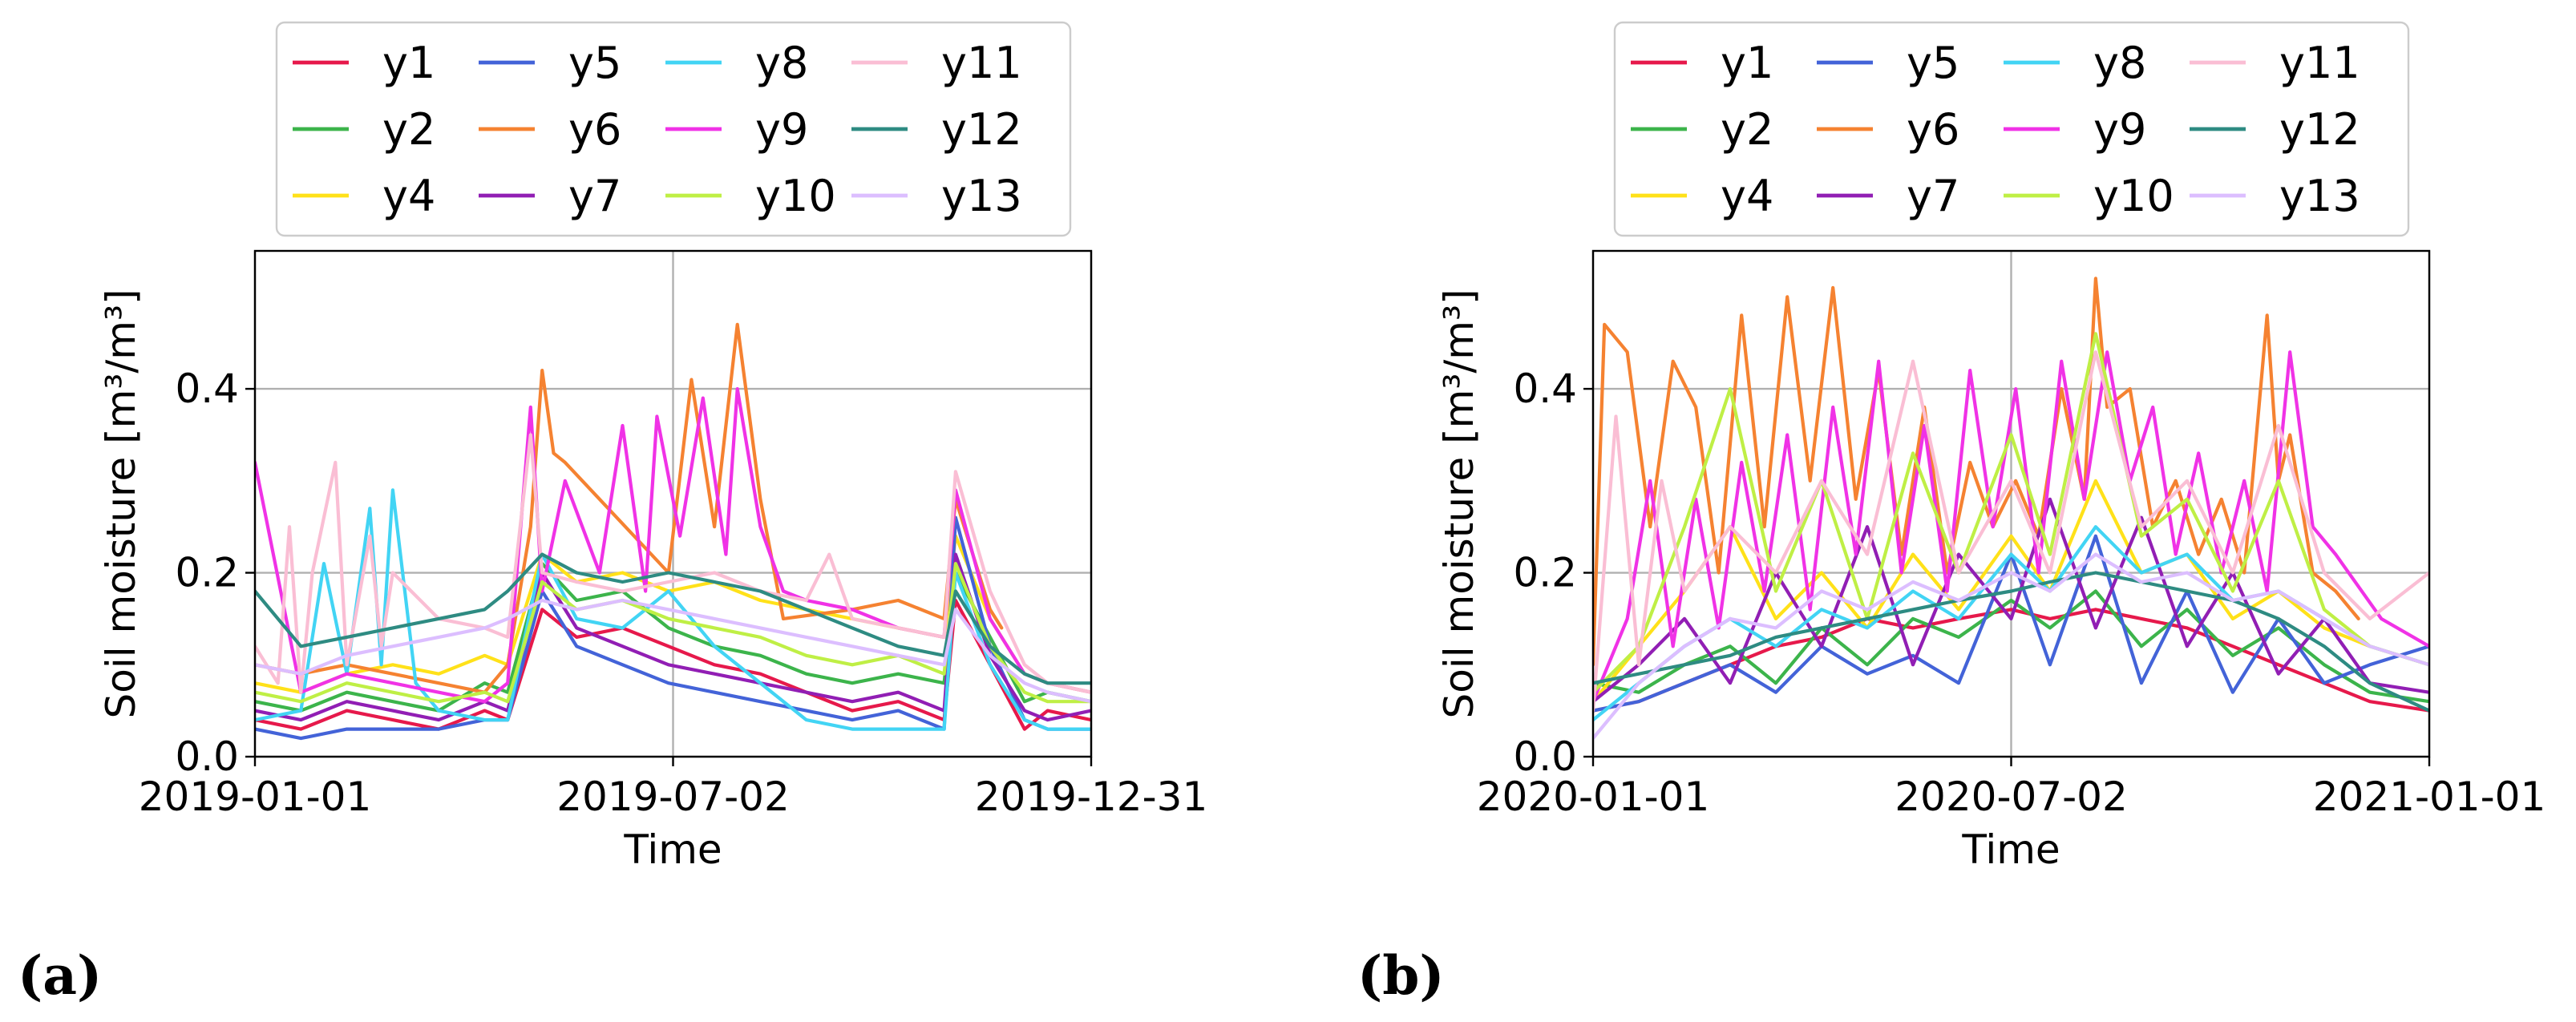 The height and width of the screenshot is (1022, 2576). Describe the element at coordinates (2011, 797) in the screenshot. I see `x-tick-label: 2020-07-02` at that location.